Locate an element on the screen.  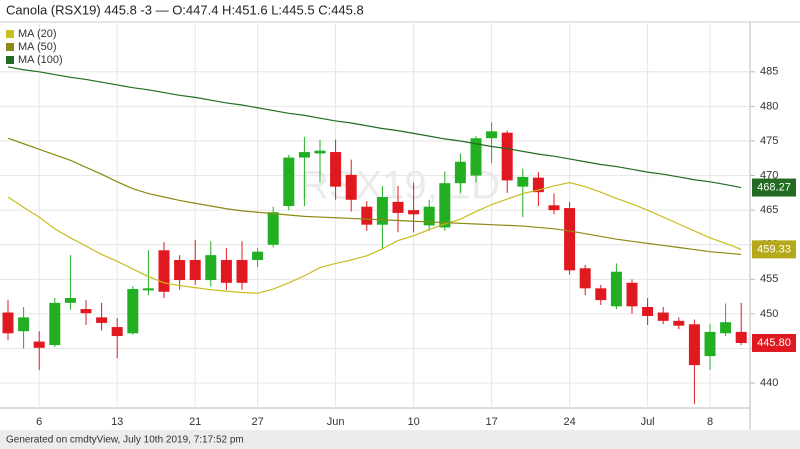
legend-label: MA (20) is located at coordinates (37, 34).